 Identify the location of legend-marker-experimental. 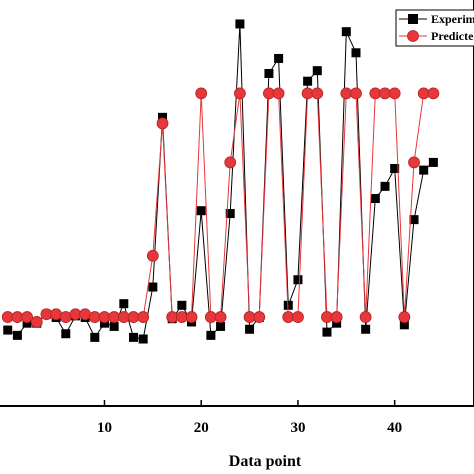
(413, 19).